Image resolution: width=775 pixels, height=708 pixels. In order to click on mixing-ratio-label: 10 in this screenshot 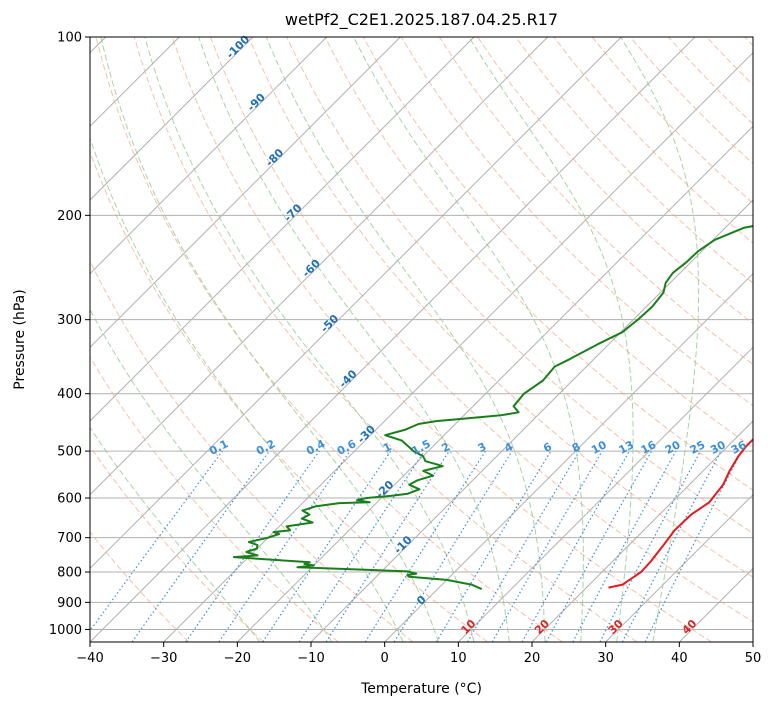, I will do `click(599, 447)`.